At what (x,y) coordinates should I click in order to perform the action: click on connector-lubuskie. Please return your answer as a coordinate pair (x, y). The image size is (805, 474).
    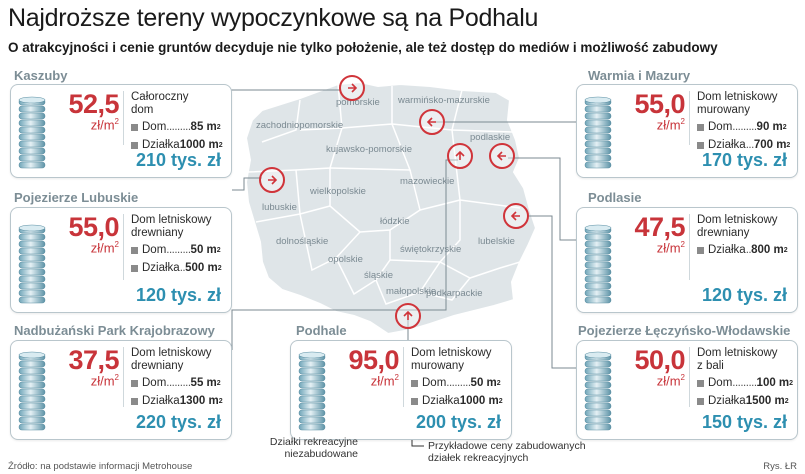
    Looking at the image, I should click on (247, 184).